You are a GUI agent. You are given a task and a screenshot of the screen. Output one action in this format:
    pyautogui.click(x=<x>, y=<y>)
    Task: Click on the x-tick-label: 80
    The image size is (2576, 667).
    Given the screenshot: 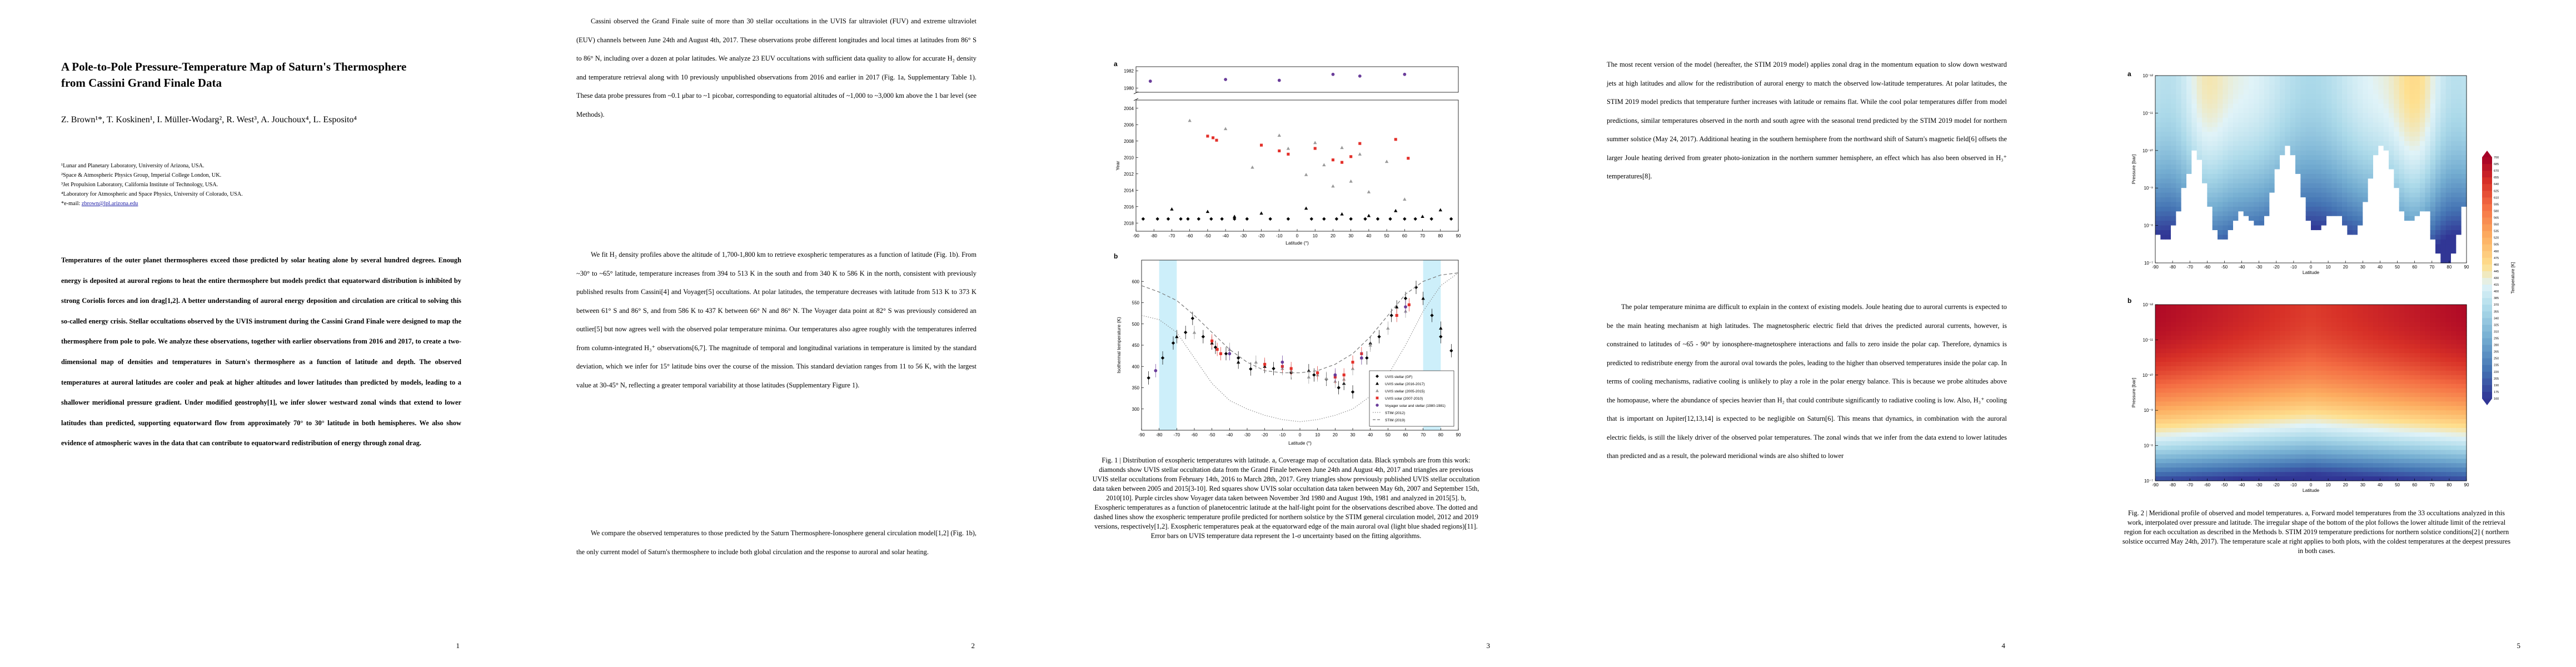 What is the action you would take?
    pyautogui.click(x=2449, y=267)
    